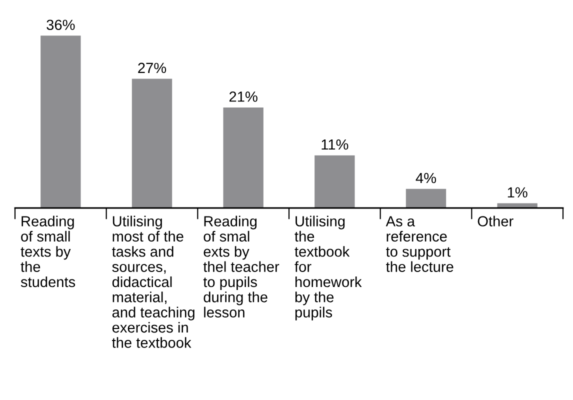 Image resolution: width=573 pixels, height=400 pixels. I want to click on x-tick-label: Reading of small texts by the students, so click(48, 252).